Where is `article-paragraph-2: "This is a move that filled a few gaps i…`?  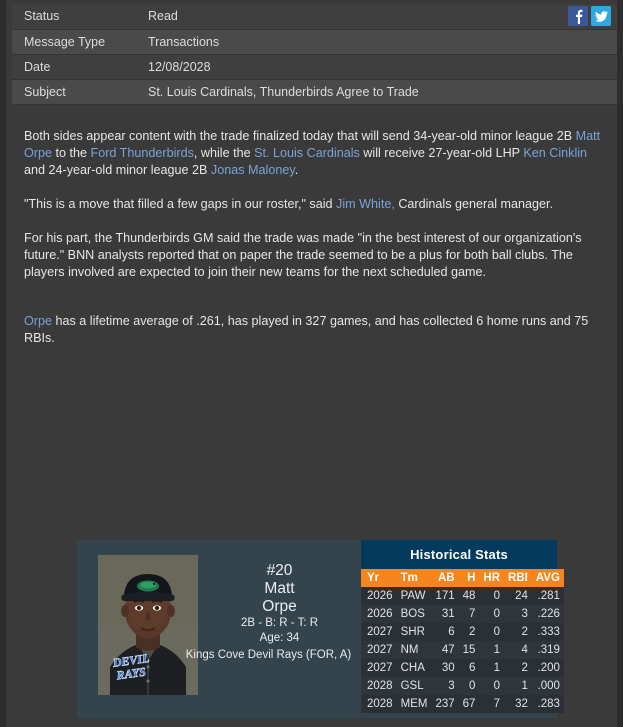
article-paragraph-2: "This is a move that filled a few gaps i… is located at coordinates (313, 204).